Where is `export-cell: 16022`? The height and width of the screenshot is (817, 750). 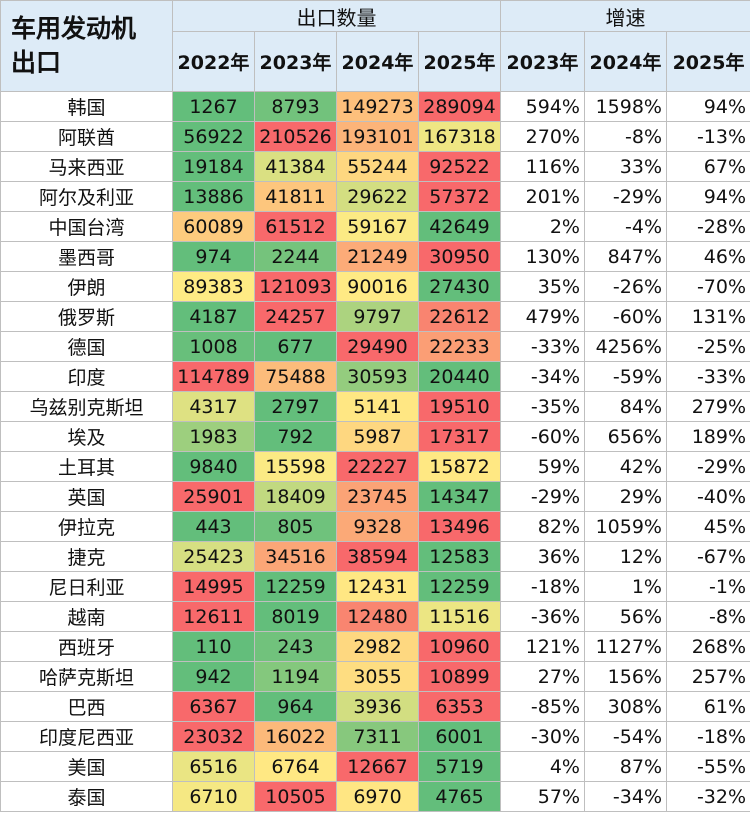 export-cell: 16022 is located at coordinates (295, 736).